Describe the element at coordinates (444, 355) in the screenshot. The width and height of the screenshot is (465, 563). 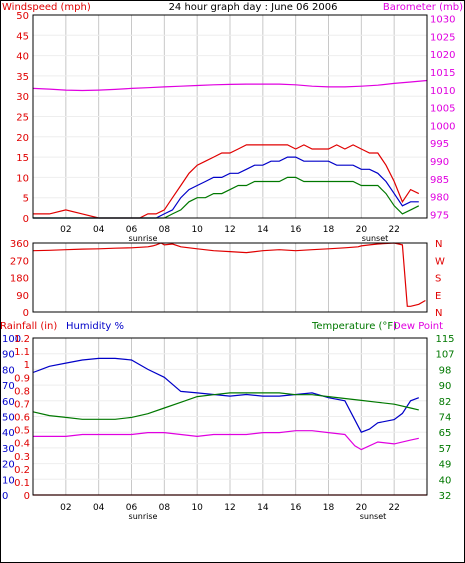
I see `panel3-temp-tick-label: 107` at that location.